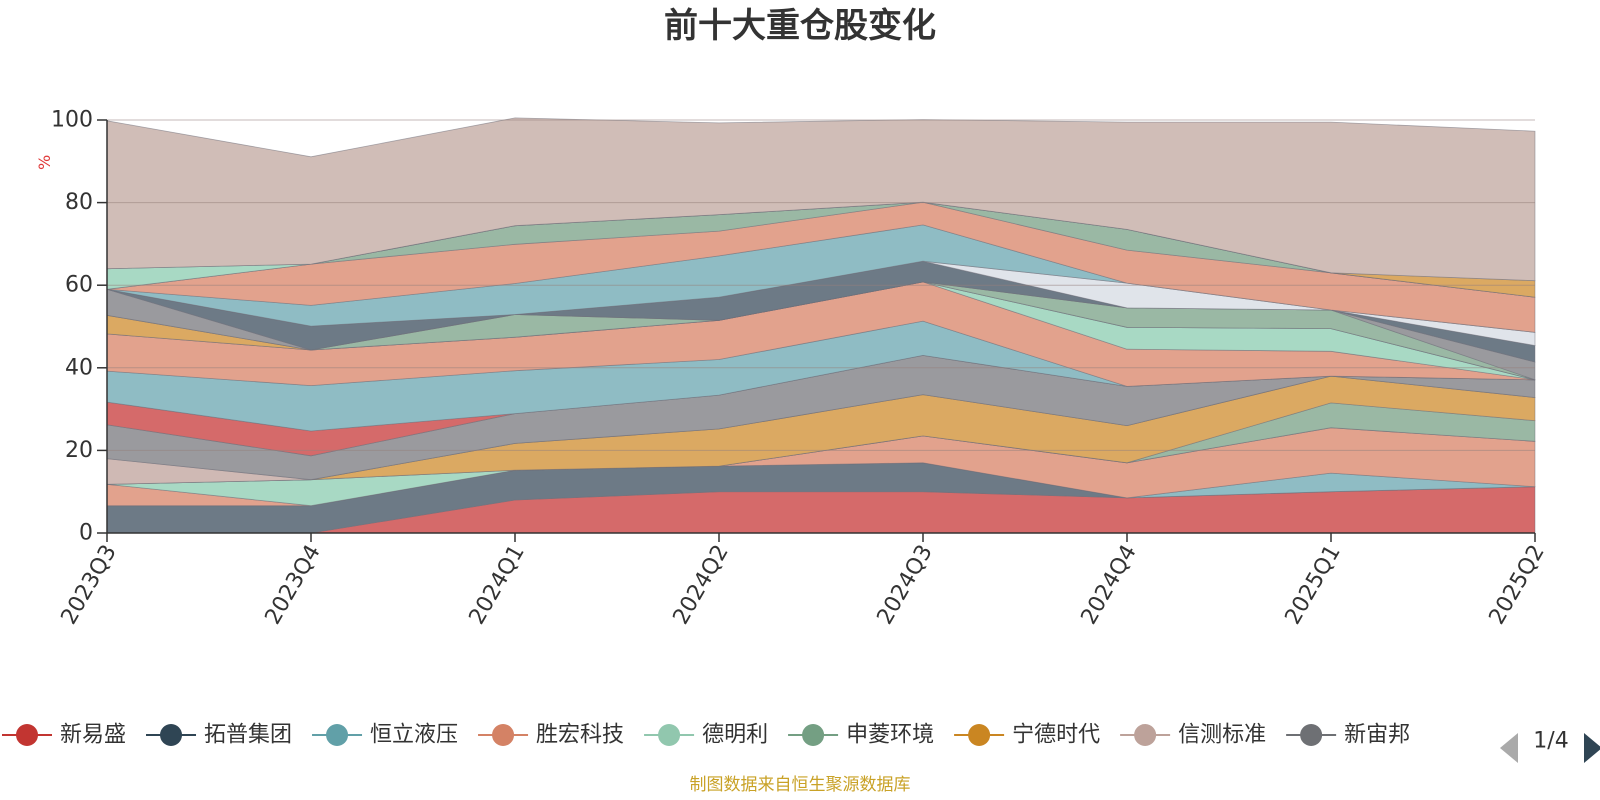 The image size is (1600, 800). Describe the element at coordinates (86, 533) in the screenshot. I see `y-tick-label: 0` at that location.